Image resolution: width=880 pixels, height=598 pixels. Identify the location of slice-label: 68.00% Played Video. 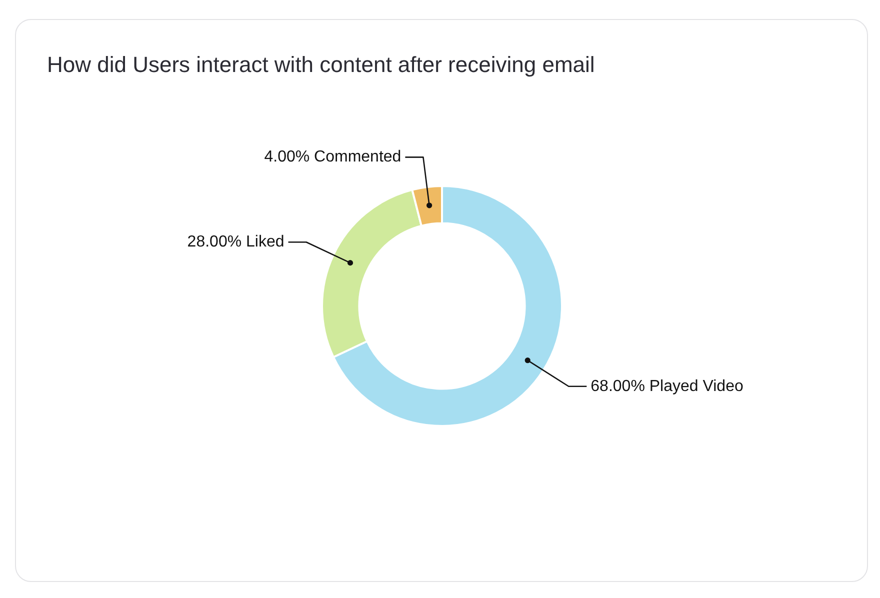
(667, 386).